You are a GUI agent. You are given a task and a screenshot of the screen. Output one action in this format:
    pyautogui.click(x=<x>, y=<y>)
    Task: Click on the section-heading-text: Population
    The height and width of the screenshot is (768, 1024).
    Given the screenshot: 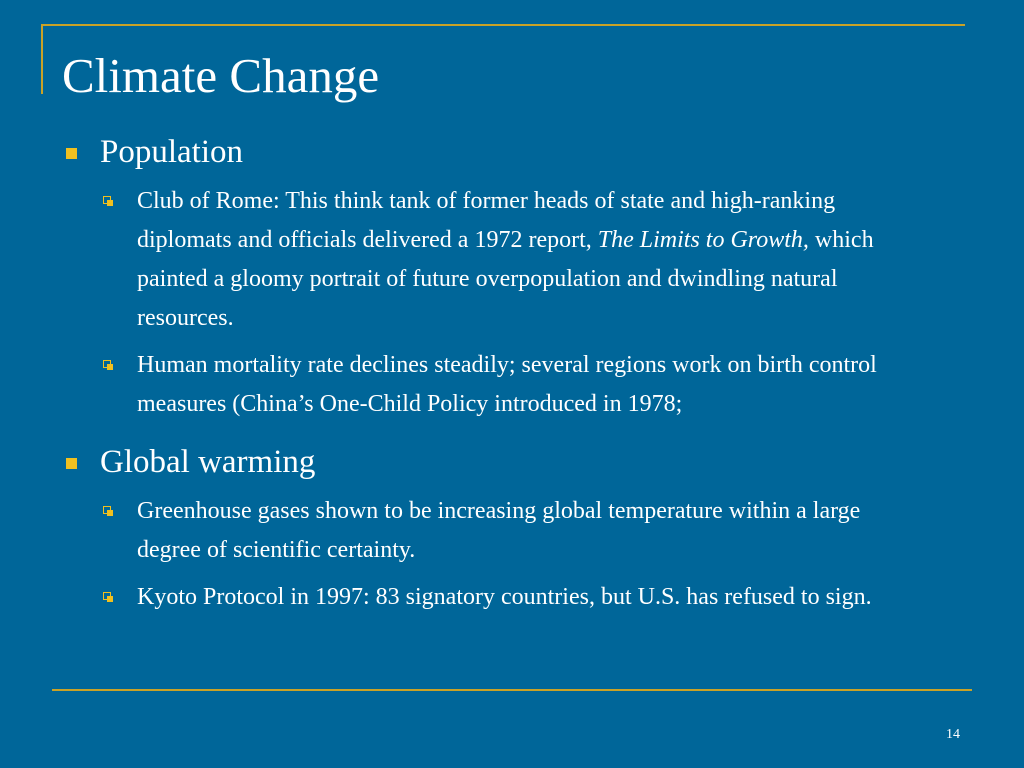 What is the action you would take?
    pyautogui.click(x=172, y=152)
    